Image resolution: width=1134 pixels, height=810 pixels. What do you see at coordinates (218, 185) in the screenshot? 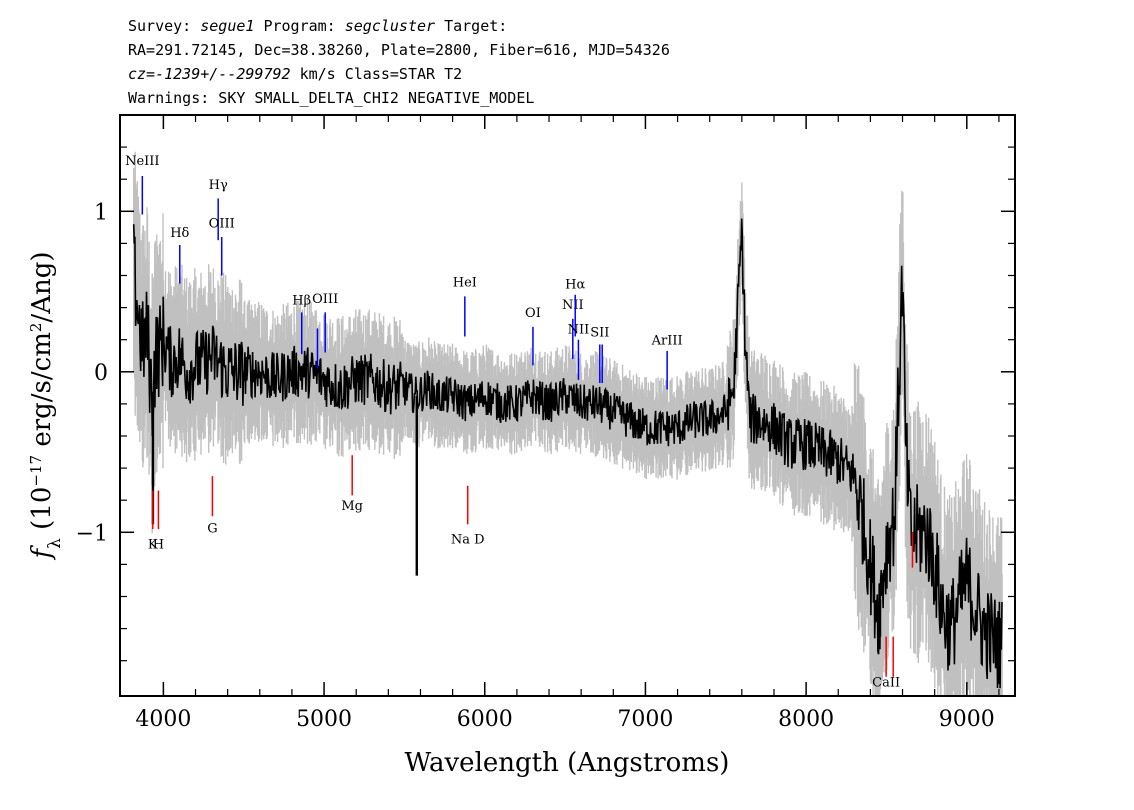
I see `emission-line-label: Hγ` at bounding box center [218, 185].